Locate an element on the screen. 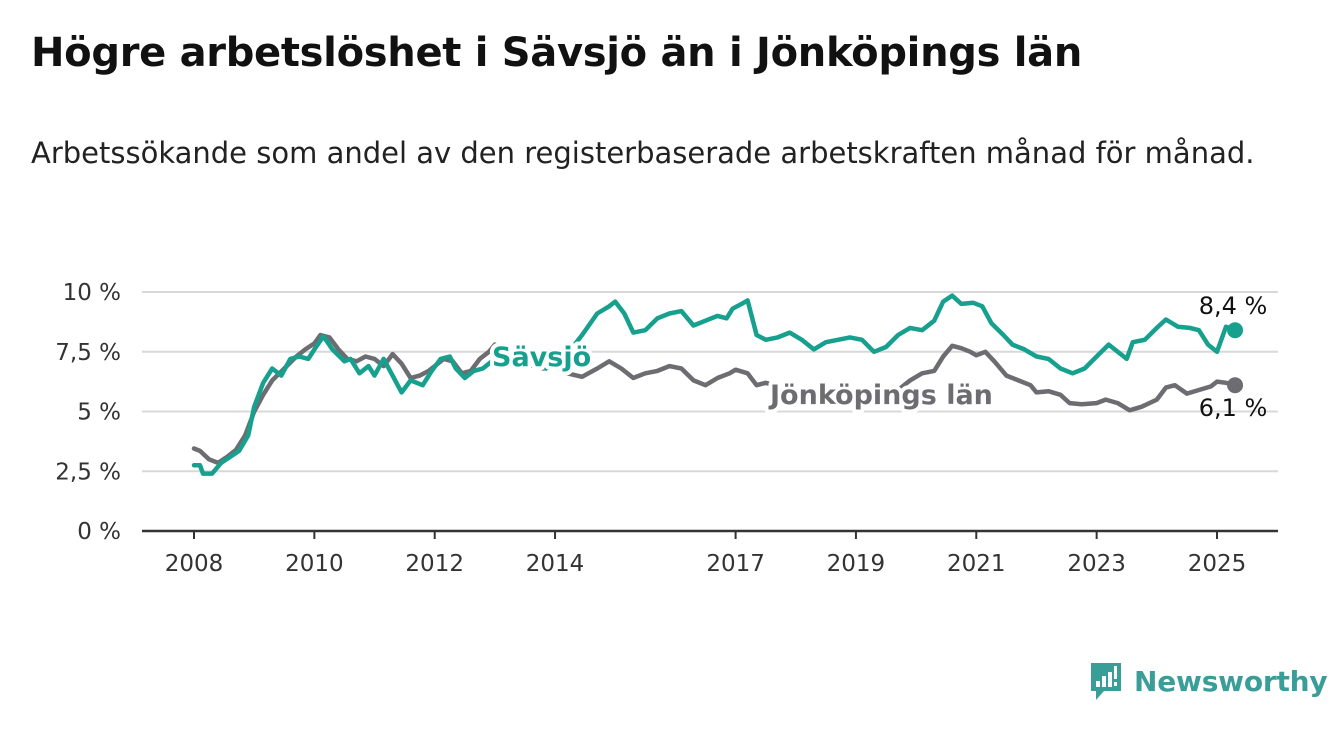 The width and height of the screenshot is (1340, 734). series-label-halo: Sävsjö is located at coordinates (541, 357).